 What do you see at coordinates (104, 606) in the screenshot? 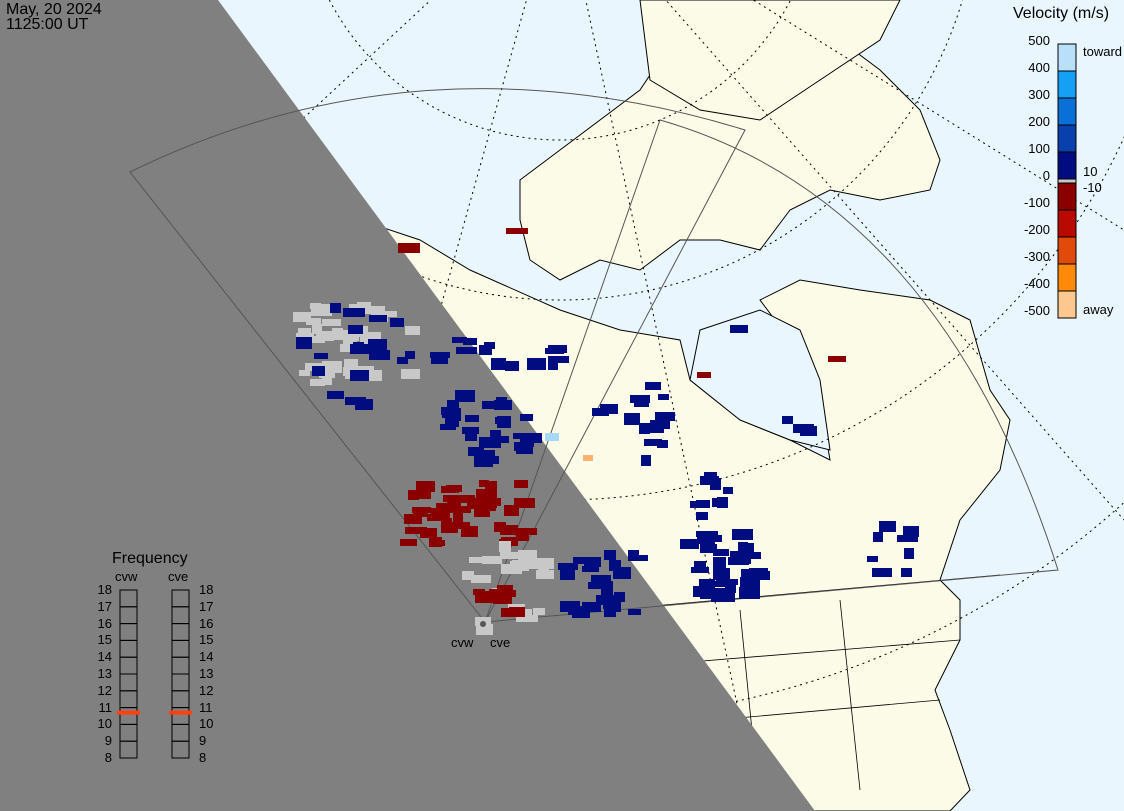
I see `frequency-tick: 17` at bounding box center [104, 606].